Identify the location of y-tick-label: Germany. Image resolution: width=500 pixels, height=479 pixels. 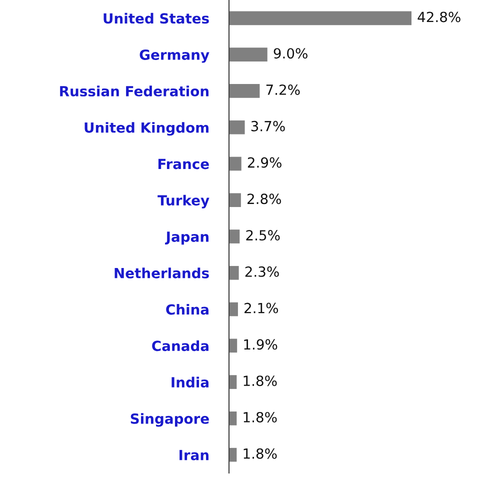
(175, 56).